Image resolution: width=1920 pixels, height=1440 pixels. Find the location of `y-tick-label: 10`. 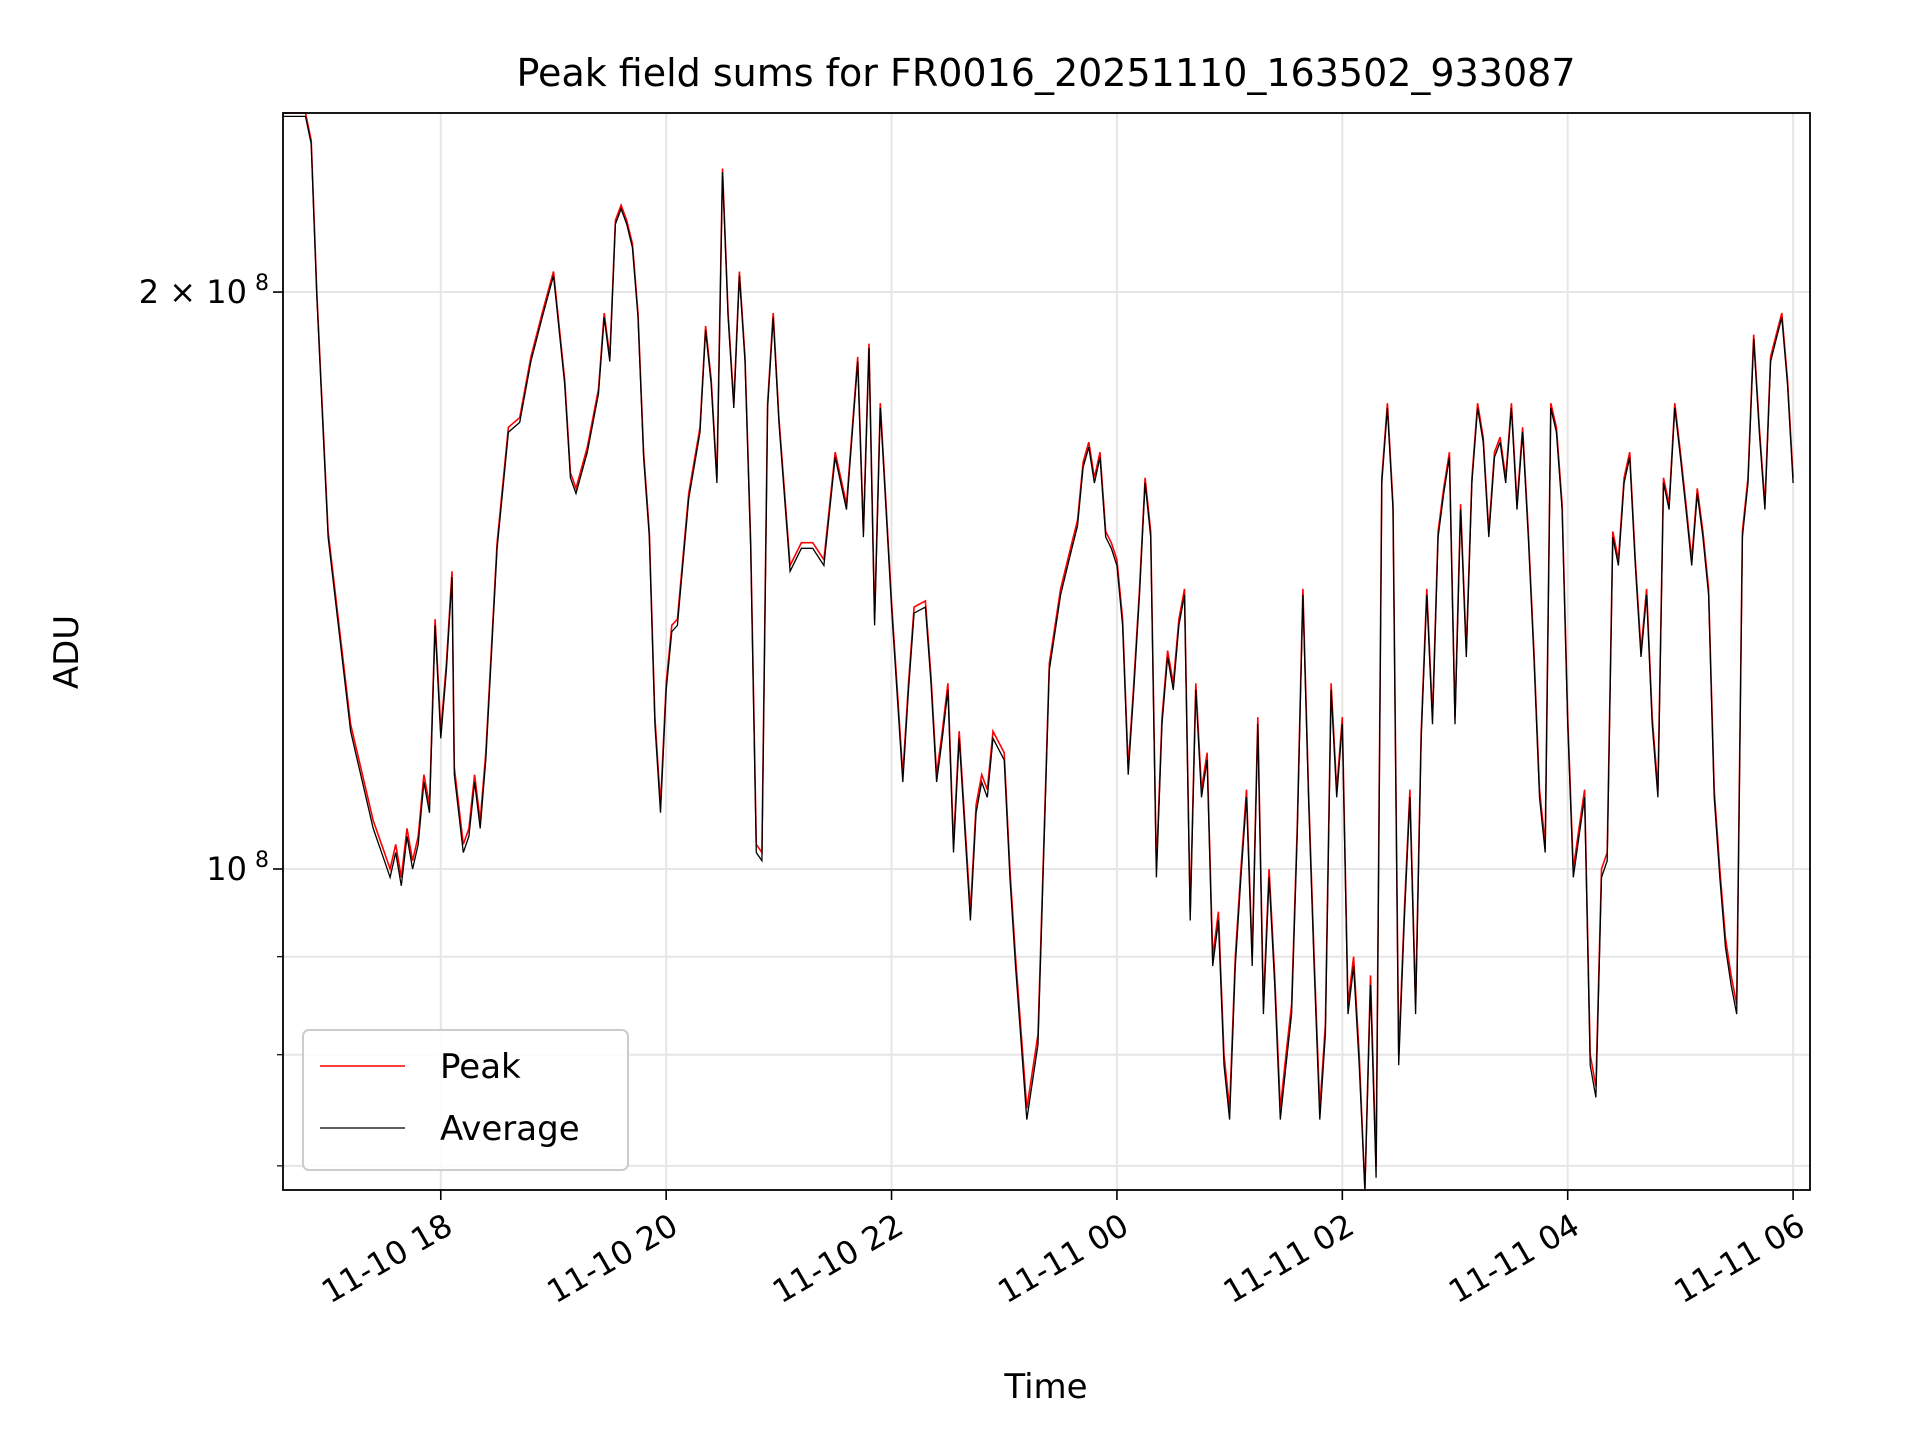

y-tick-label: 10 is located at coordinates (226, 869).